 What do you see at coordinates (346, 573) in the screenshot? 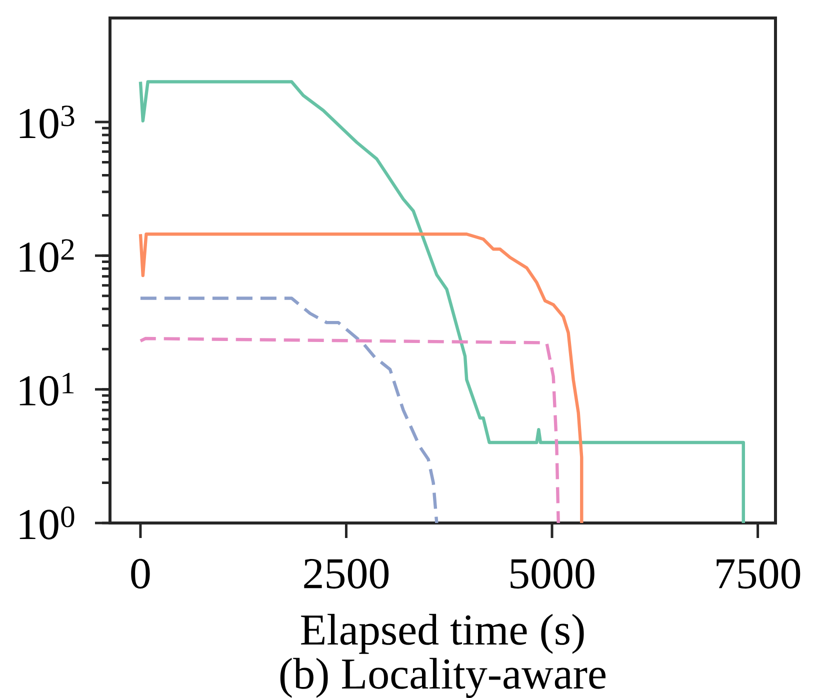
I see `x-tick-label: 2500` at bounding box center [346, 573].